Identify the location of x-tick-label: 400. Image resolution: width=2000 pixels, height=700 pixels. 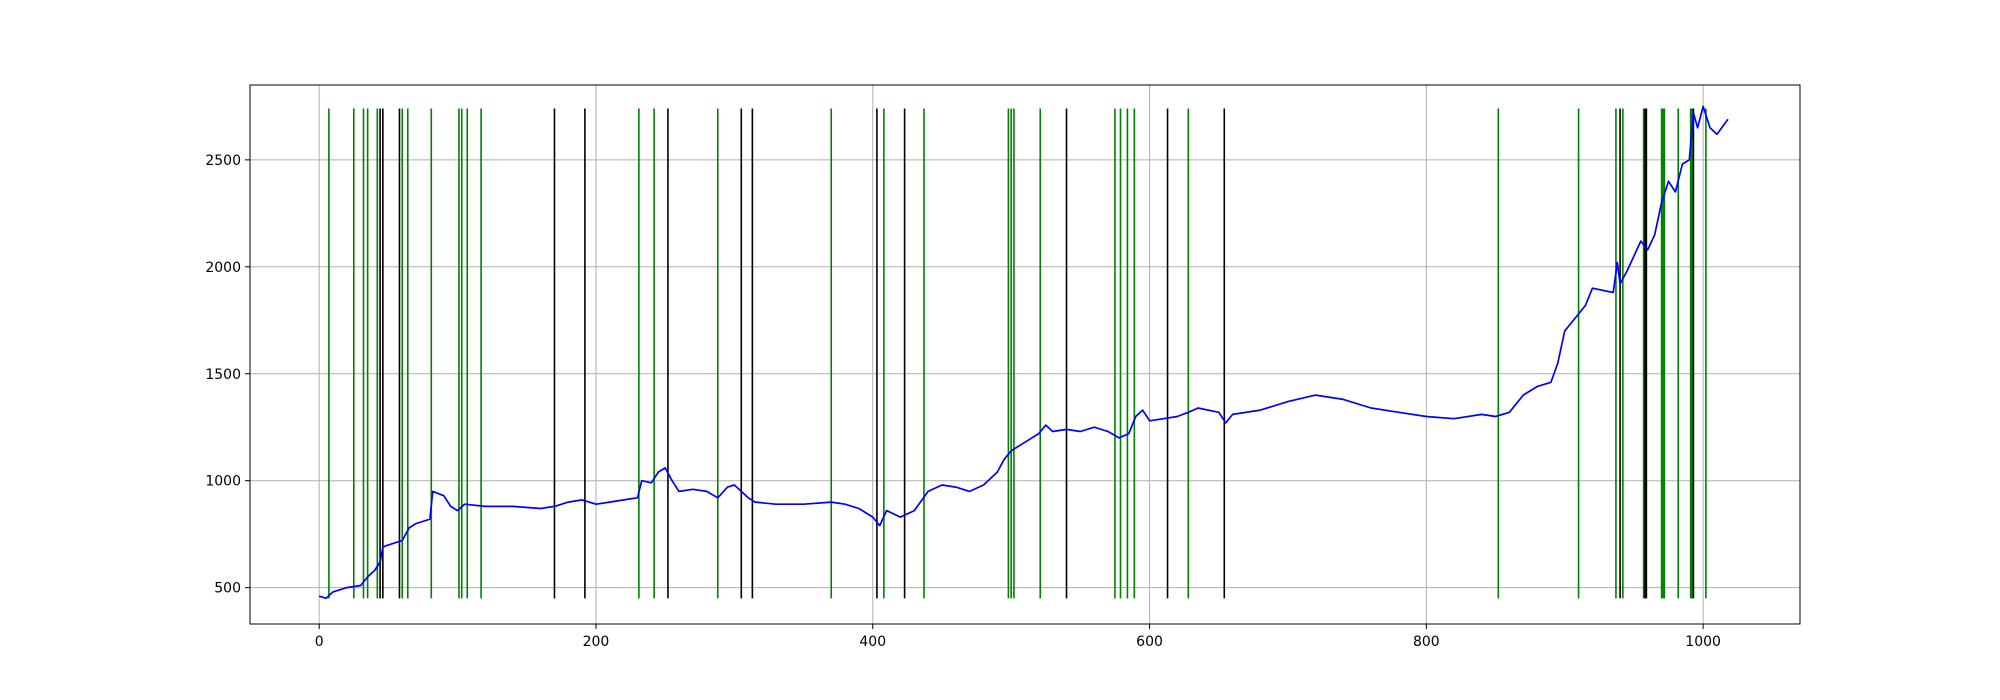
(872, 642).